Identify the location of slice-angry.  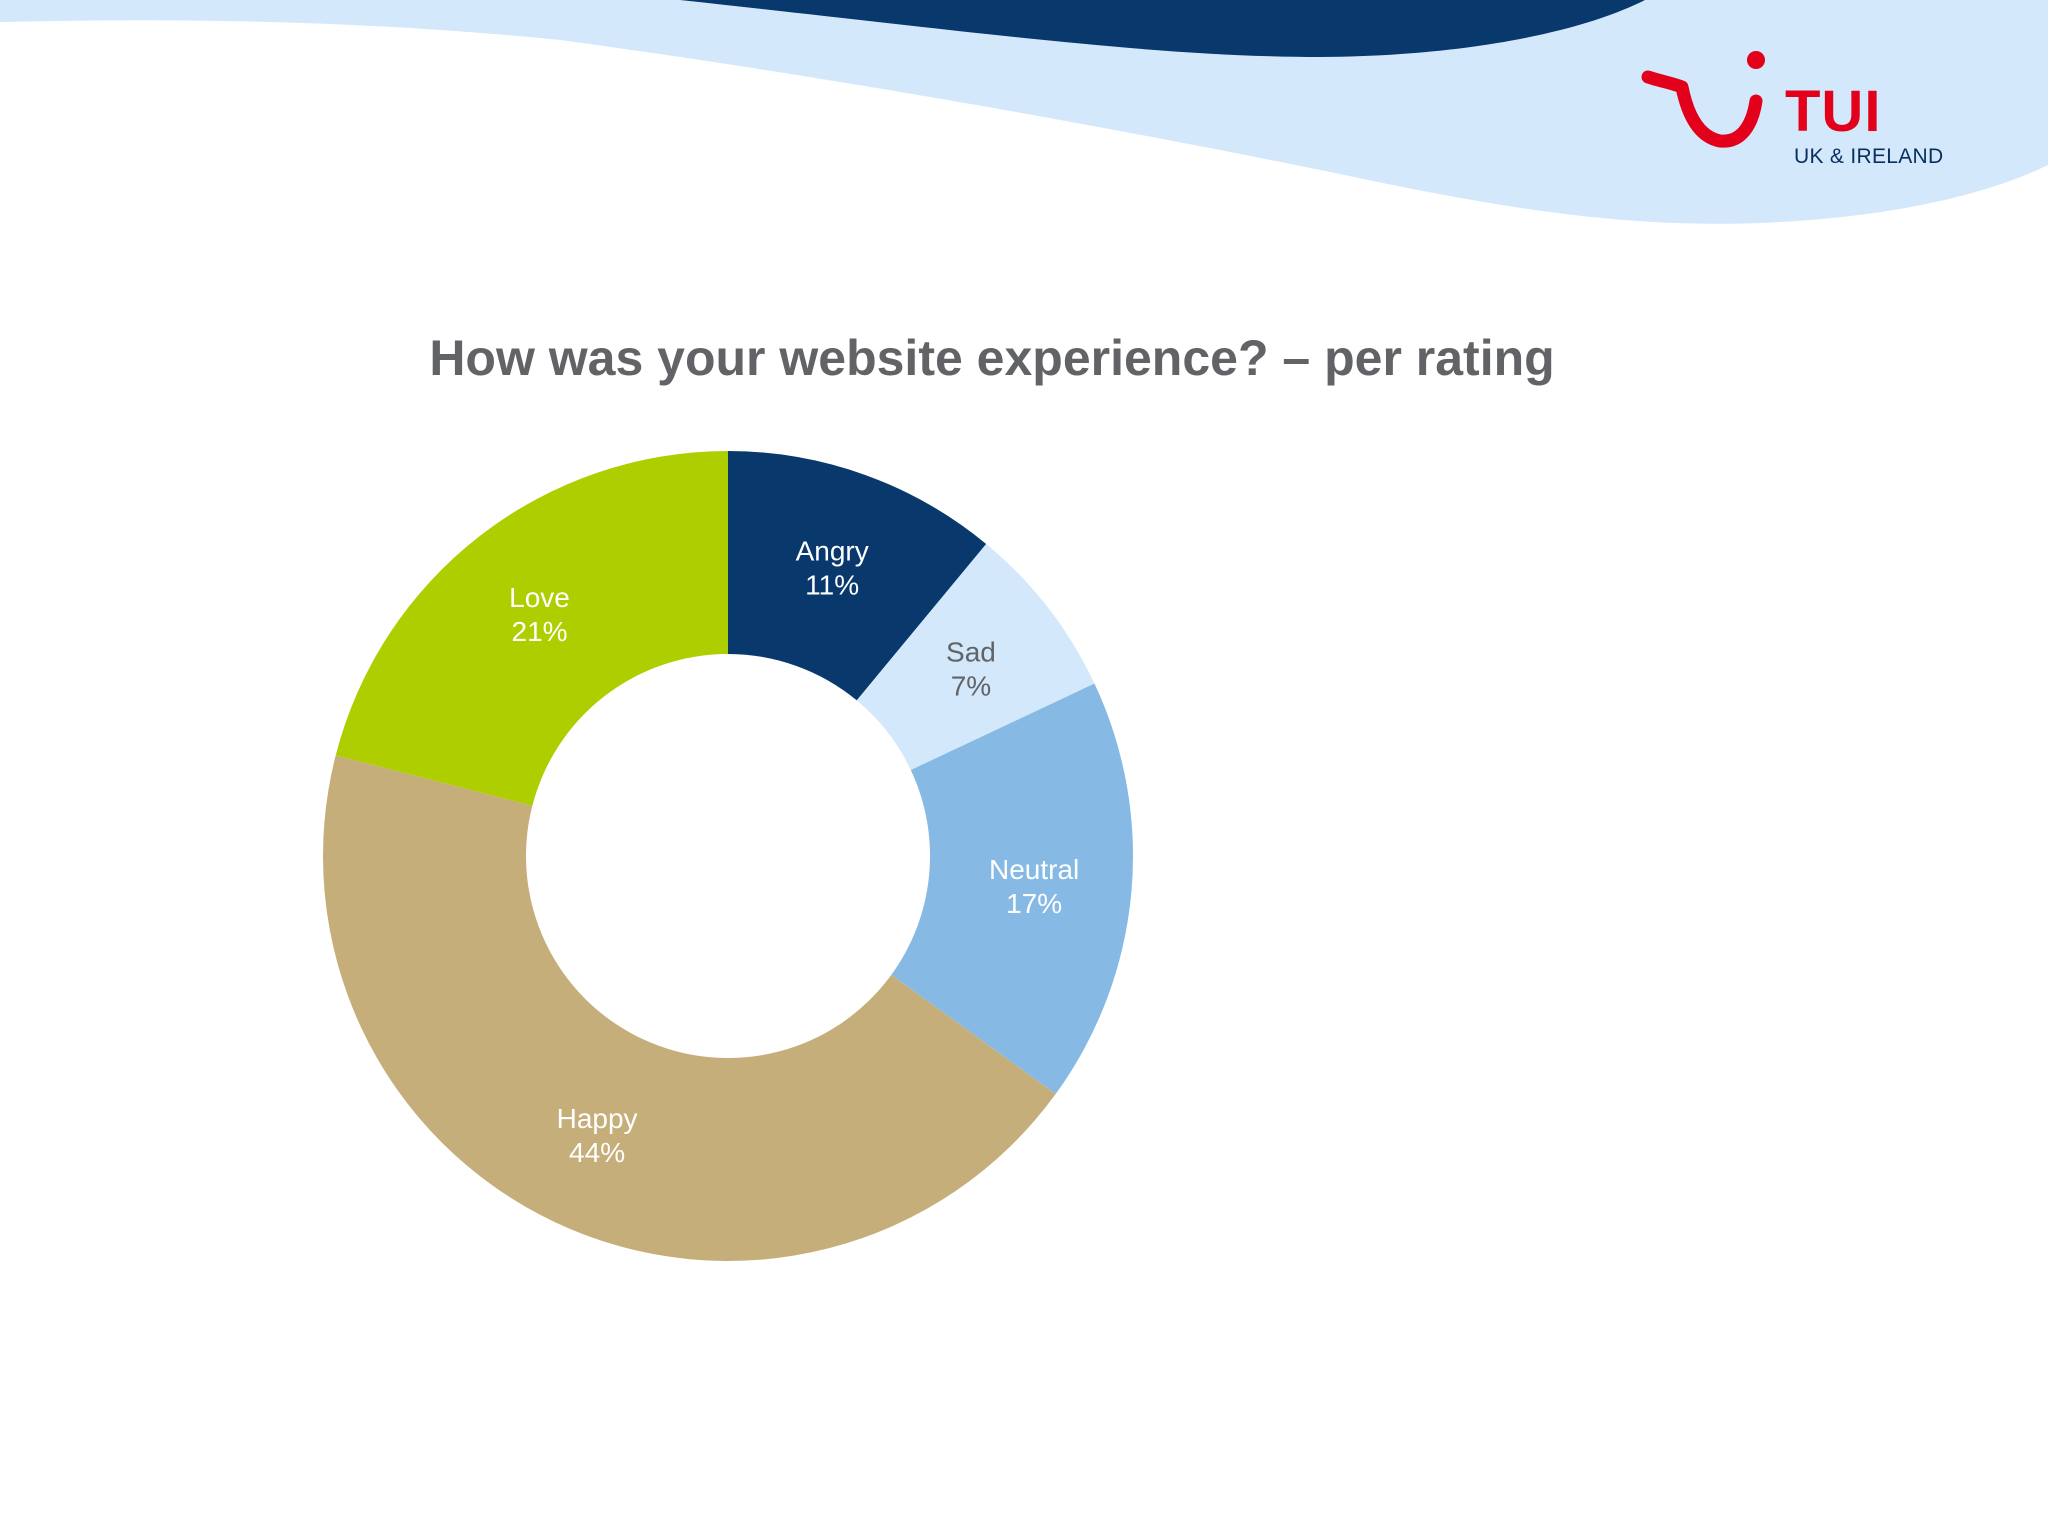
(857, 576).